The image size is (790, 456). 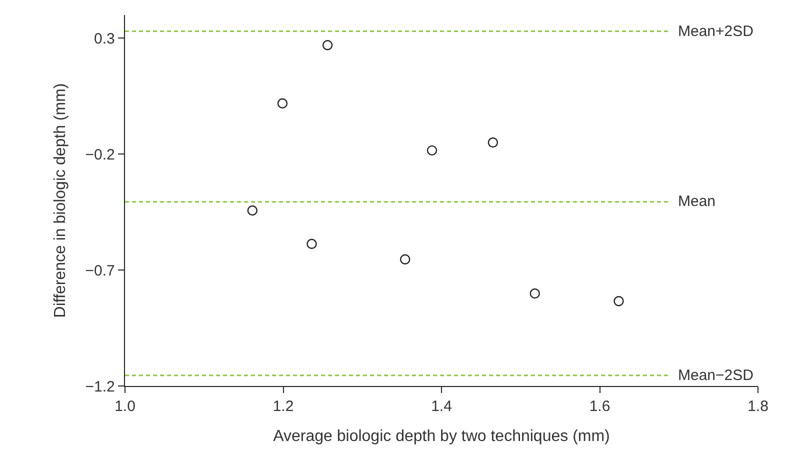 I want to click on x-tick-label: 1.6, so click(x=599, y=407).